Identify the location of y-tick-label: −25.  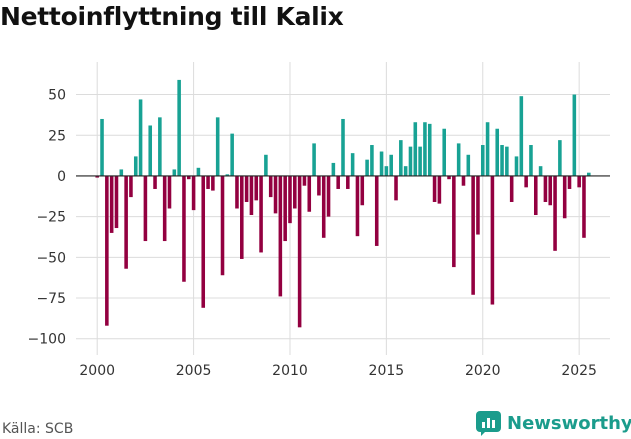
(51, 218).